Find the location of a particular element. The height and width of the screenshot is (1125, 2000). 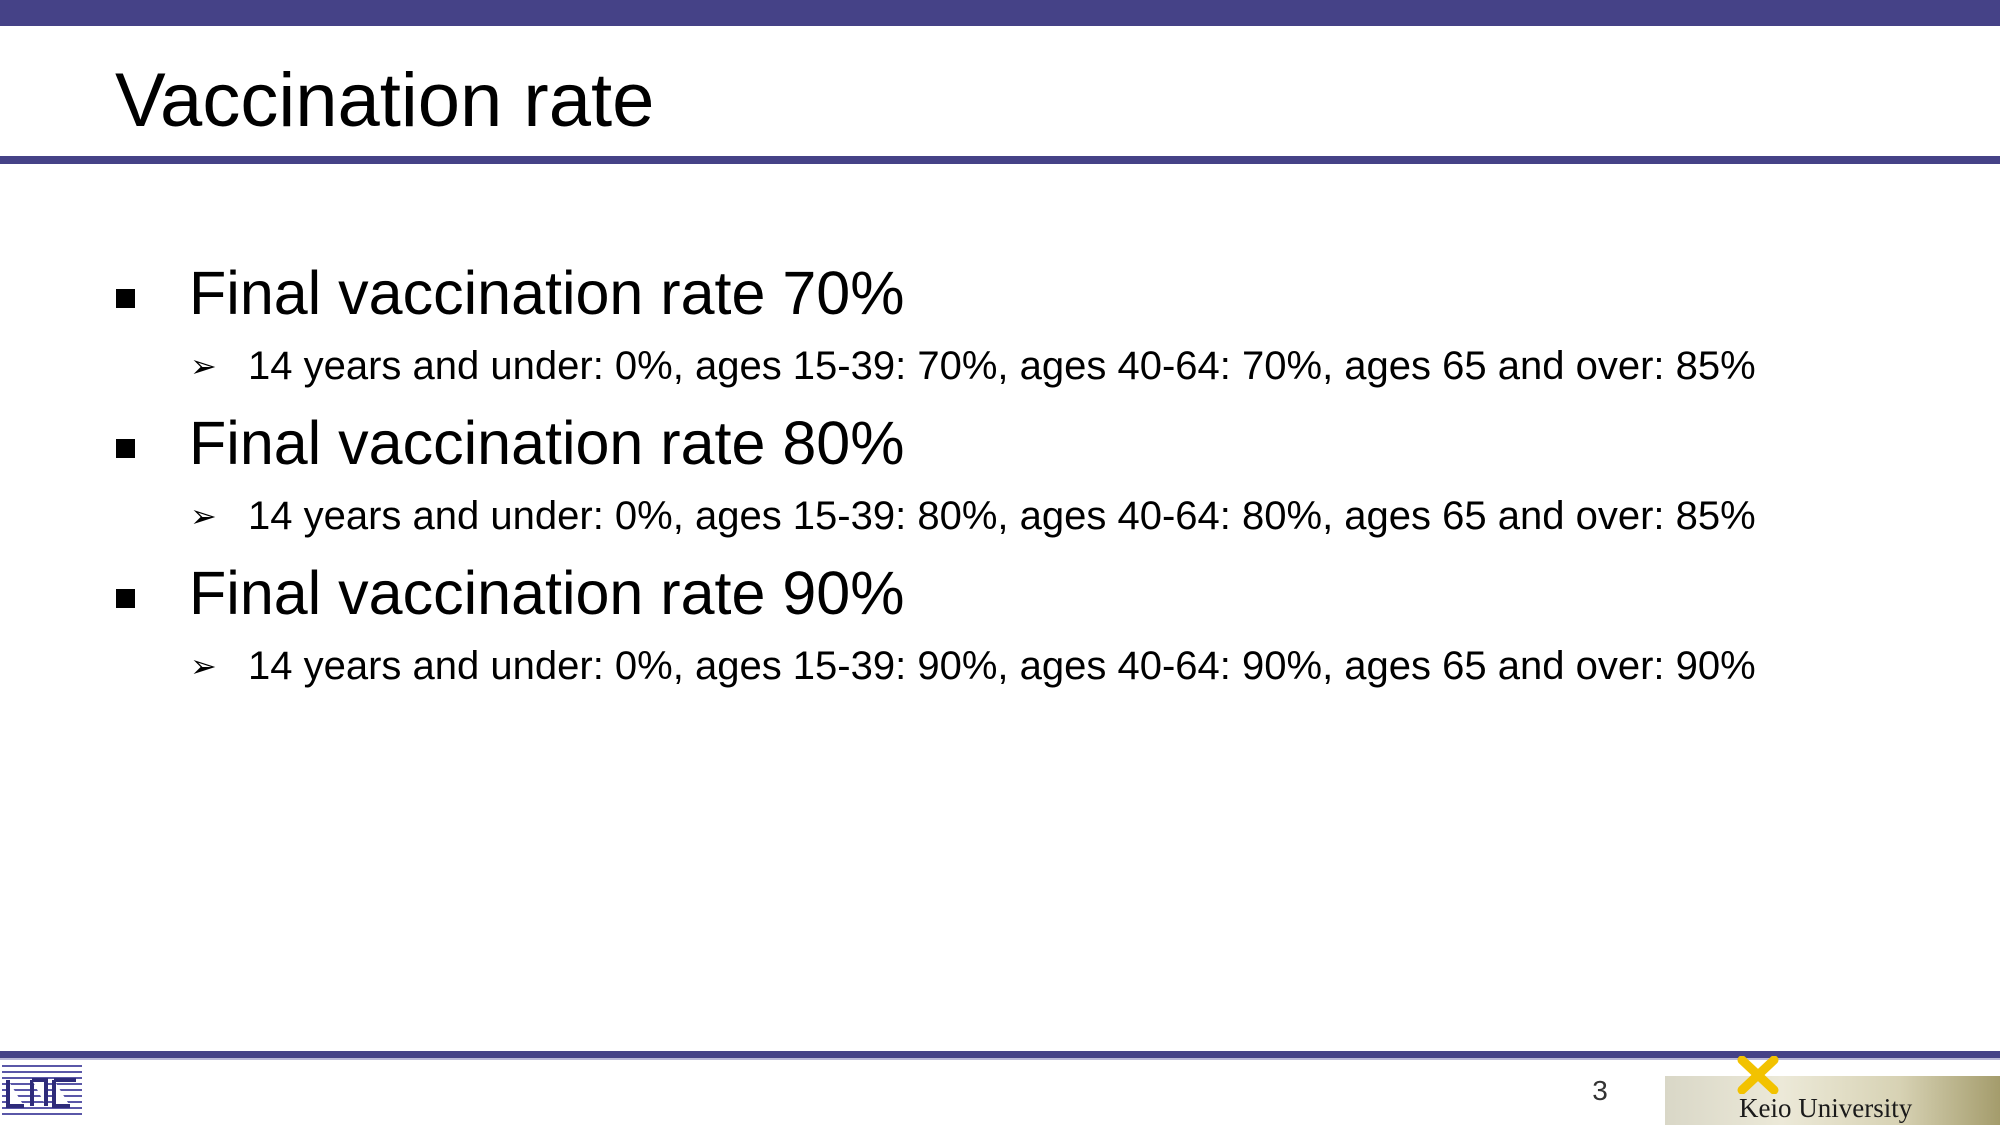

slide-title: Vaccination rate is located at coordinates (385, 100).